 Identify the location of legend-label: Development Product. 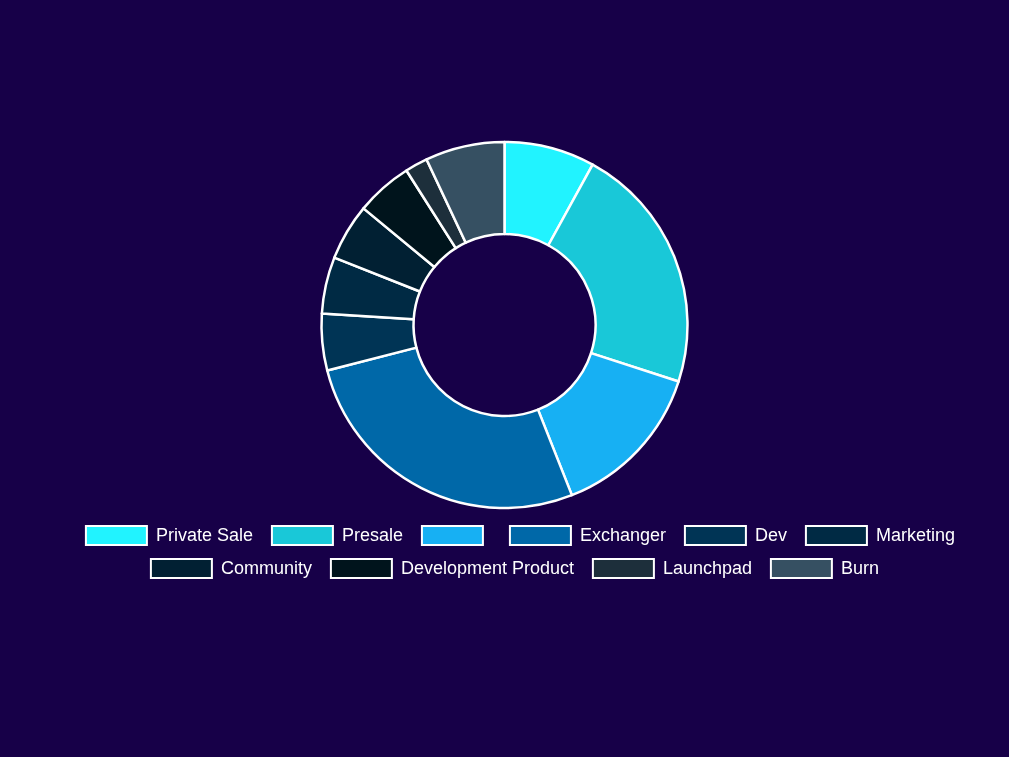
(487, 567).